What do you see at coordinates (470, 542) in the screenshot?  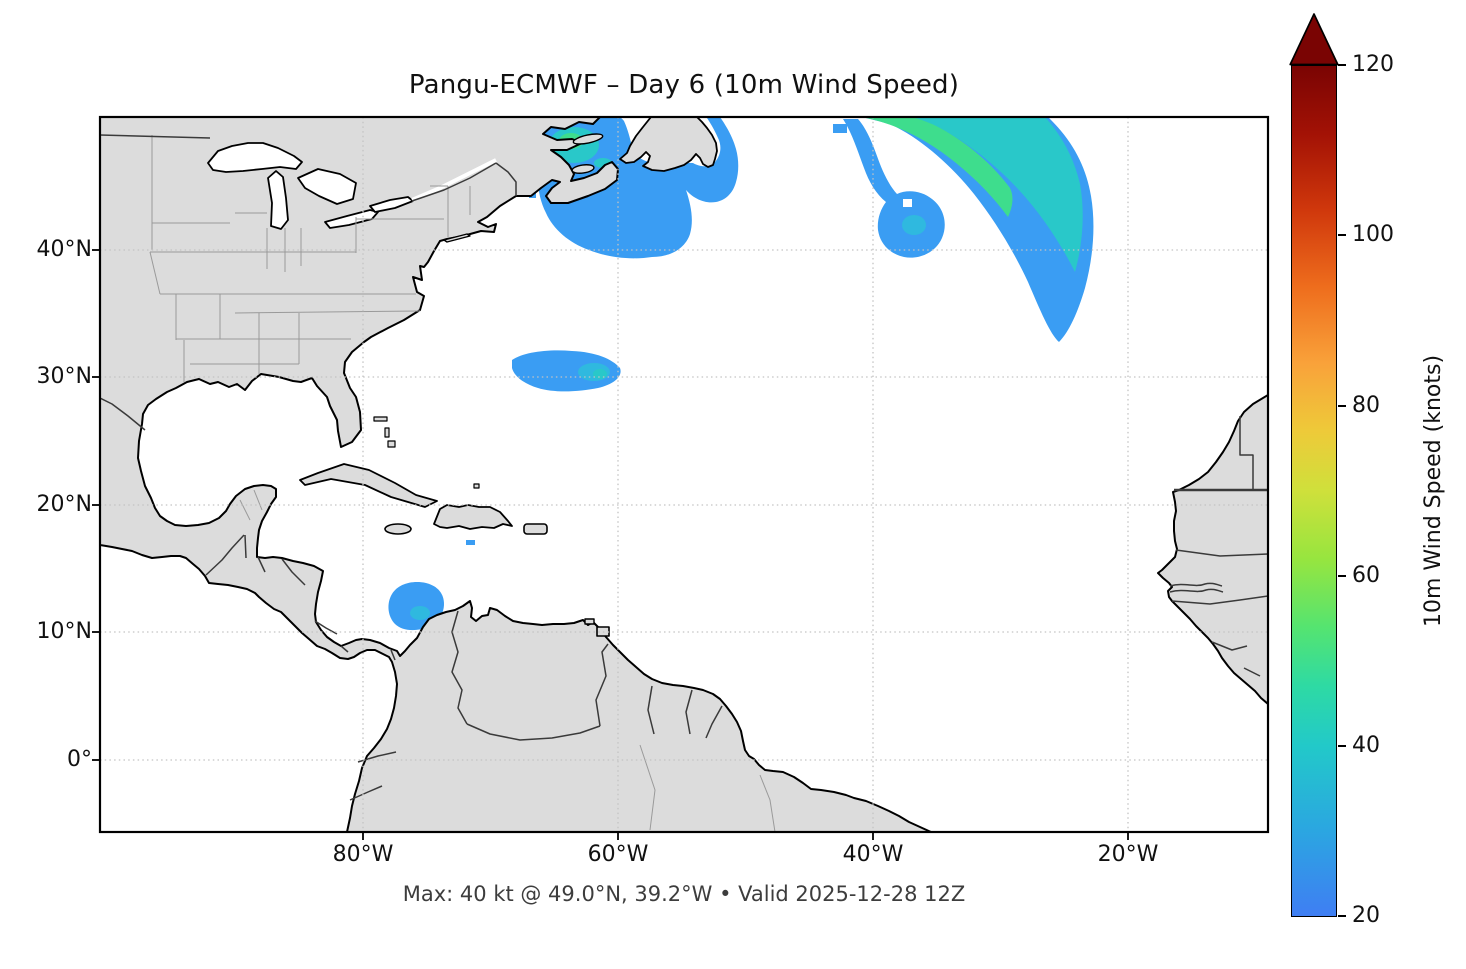 I see `wind-speck-hispaniola` at bounding box center [470, 542].